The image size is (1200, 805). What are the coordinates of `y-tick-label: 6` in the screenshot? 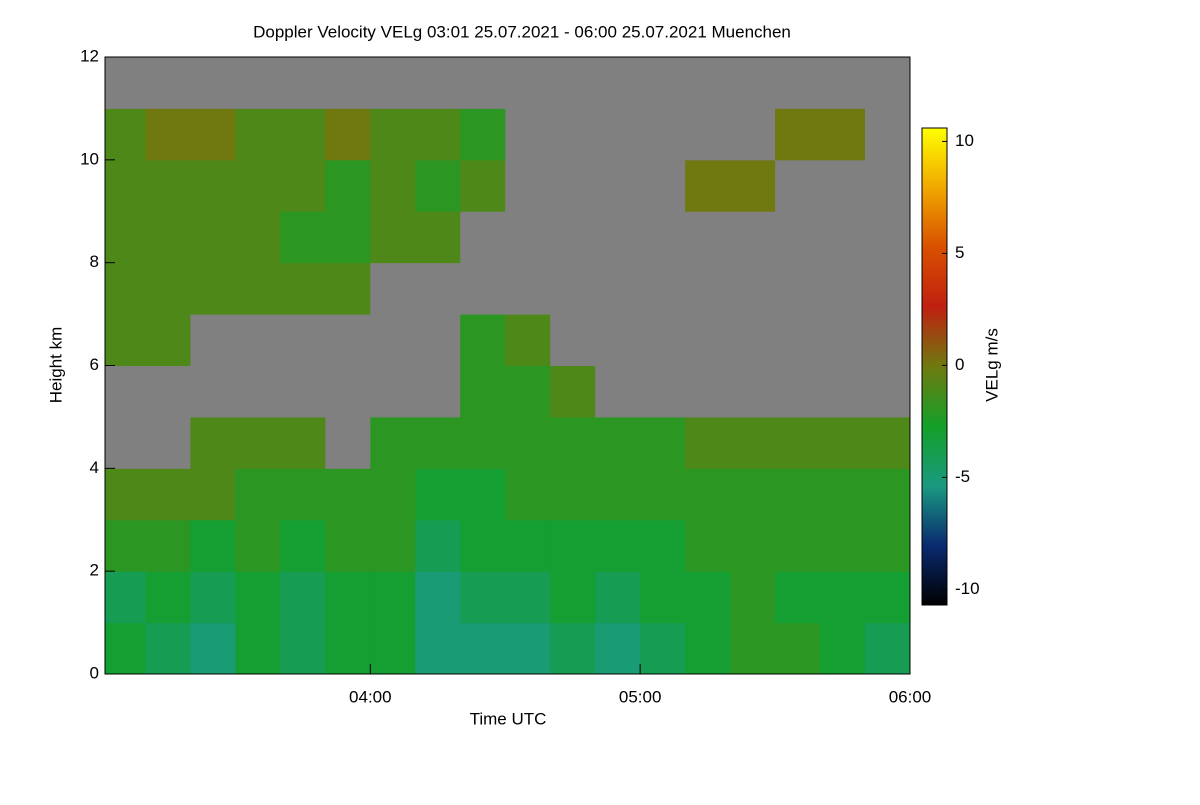 It's located at (94, 364).